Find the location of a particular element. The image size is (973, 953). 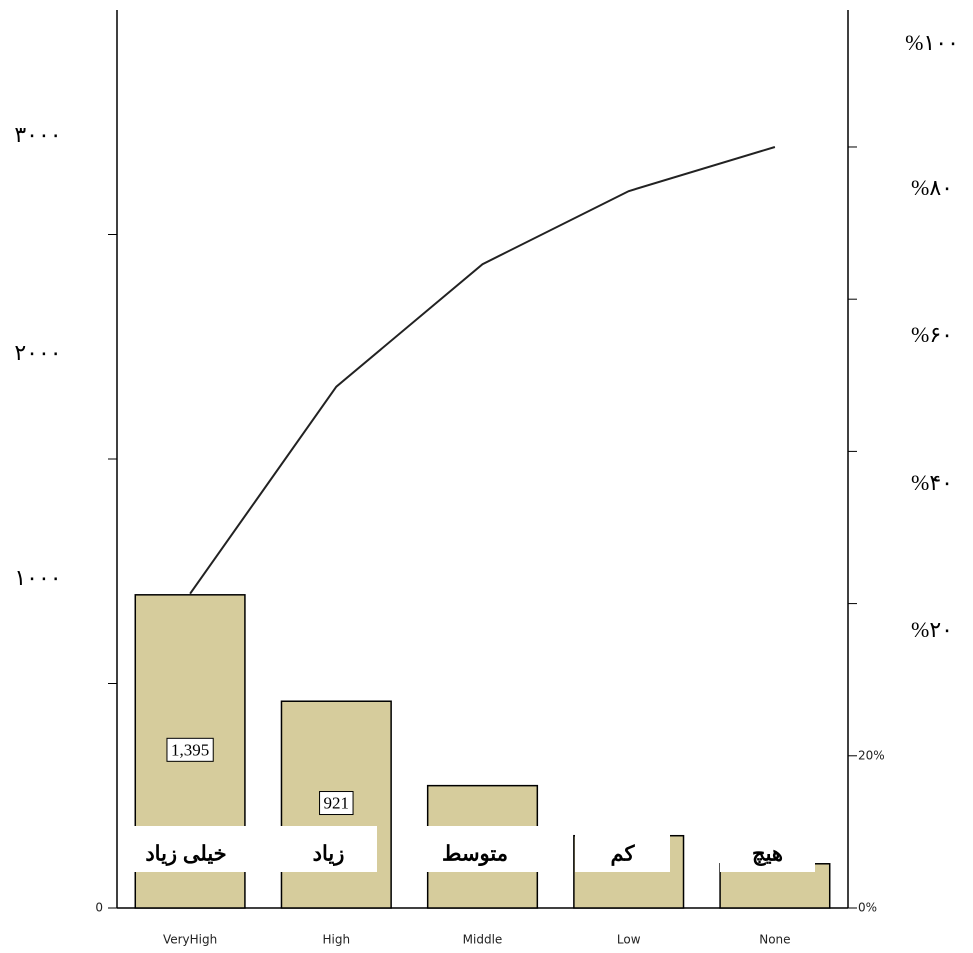

right-annotation: %۸۰ is located at coordinates (932, 187).